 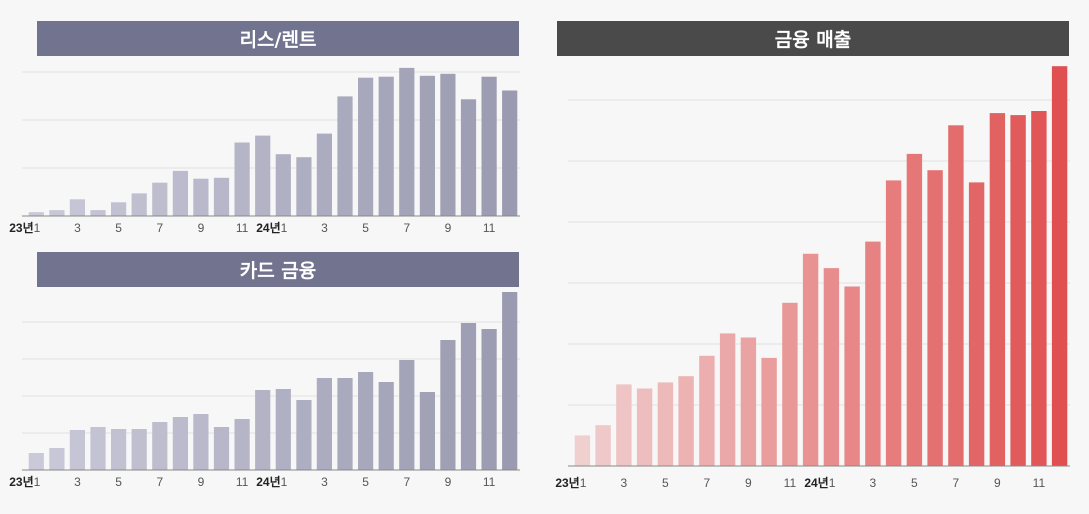 I want to click on chart-title: 금융 매출, so click(x=813, y=38).